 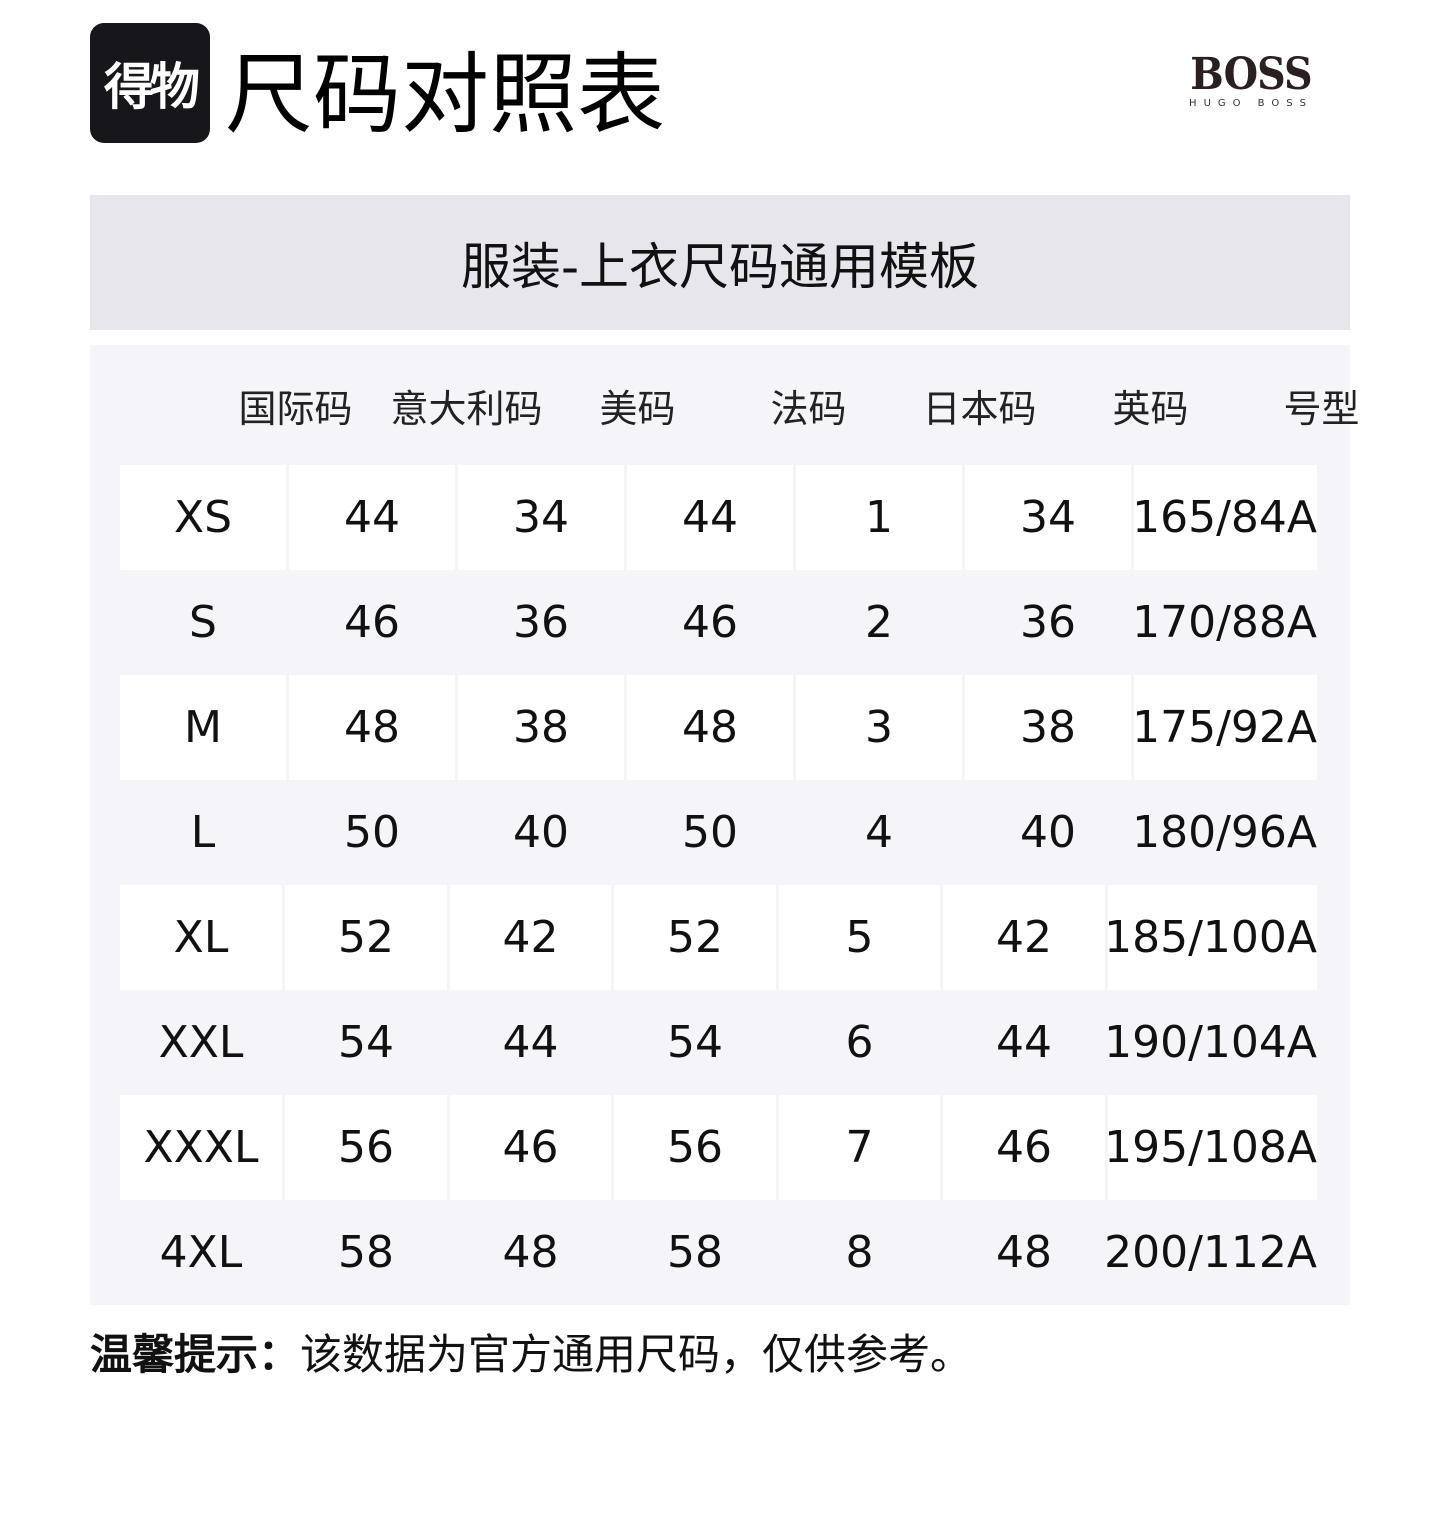 I want to click on table-row: XXL 54 44 54 6 44 190/104A, so click(x=718, y=1042).